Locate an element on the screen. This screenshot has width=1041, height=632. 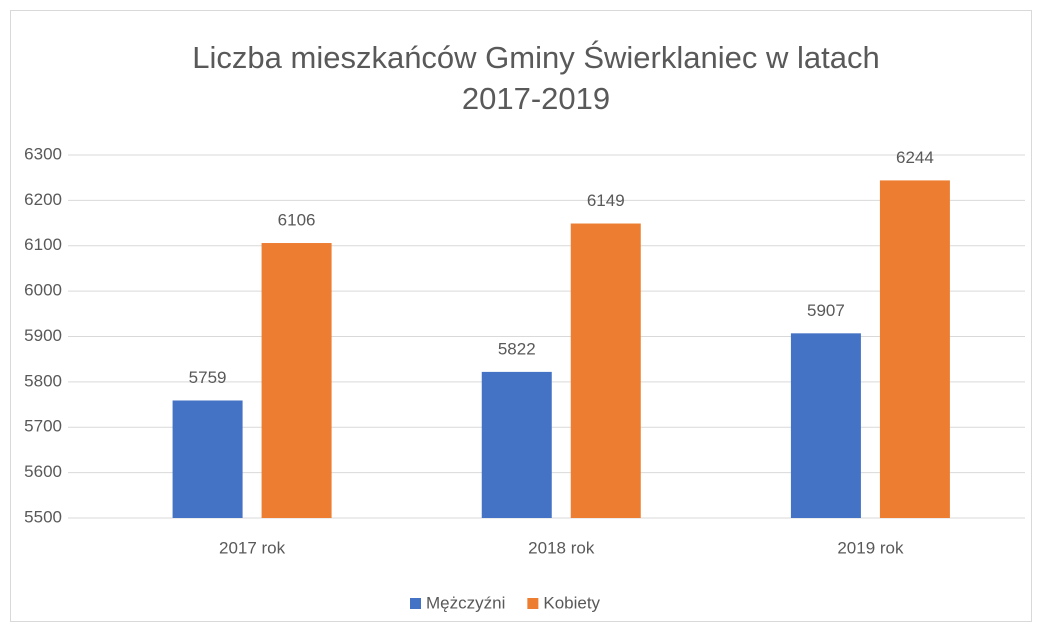
y-tick-label: 6200 is located at coordinates (43, 199).